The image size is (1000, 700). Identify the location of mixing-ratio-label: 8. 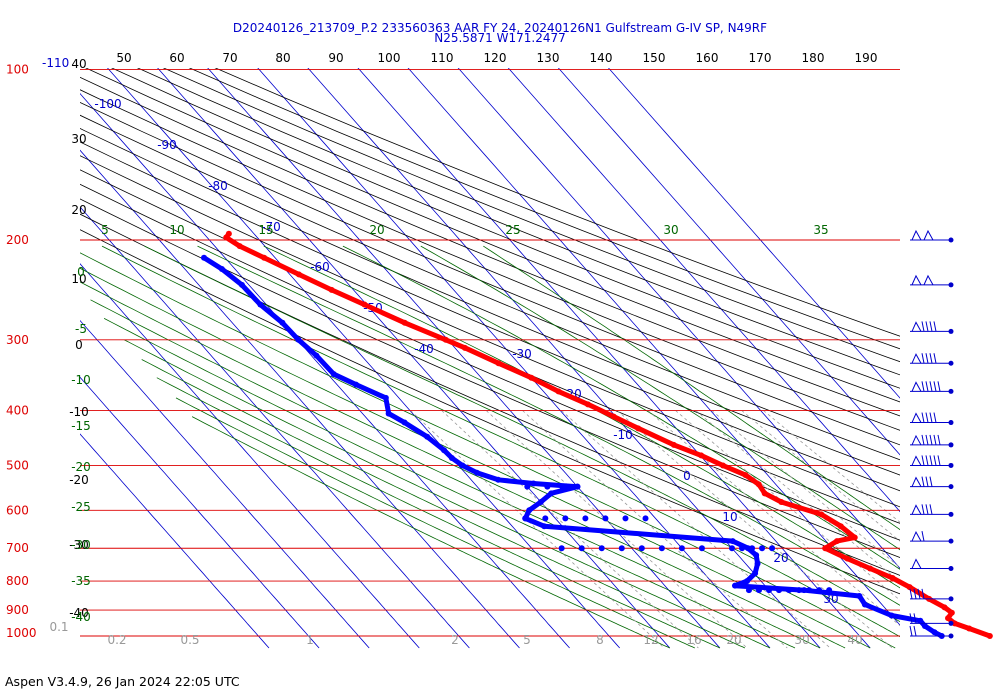
(600, 640).